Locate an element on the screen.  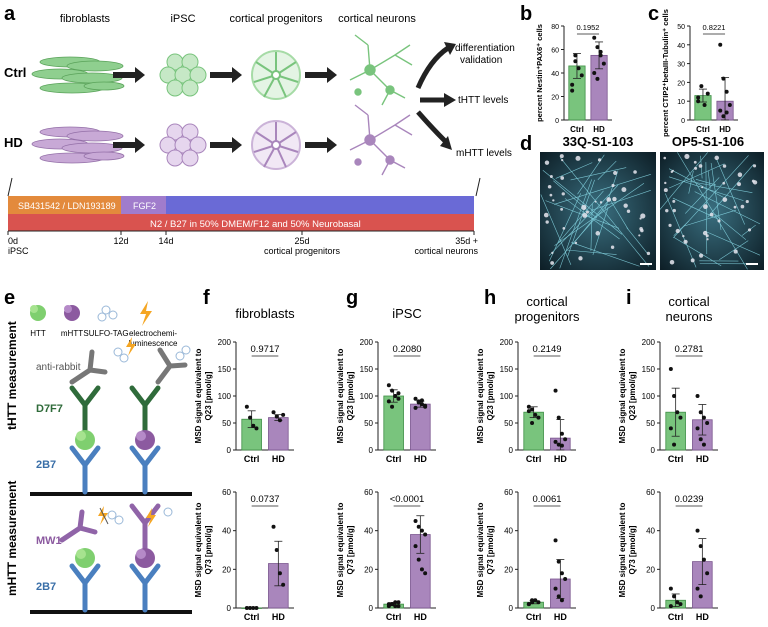
y-tick-label: 40 is located at coordinates (508, 531).